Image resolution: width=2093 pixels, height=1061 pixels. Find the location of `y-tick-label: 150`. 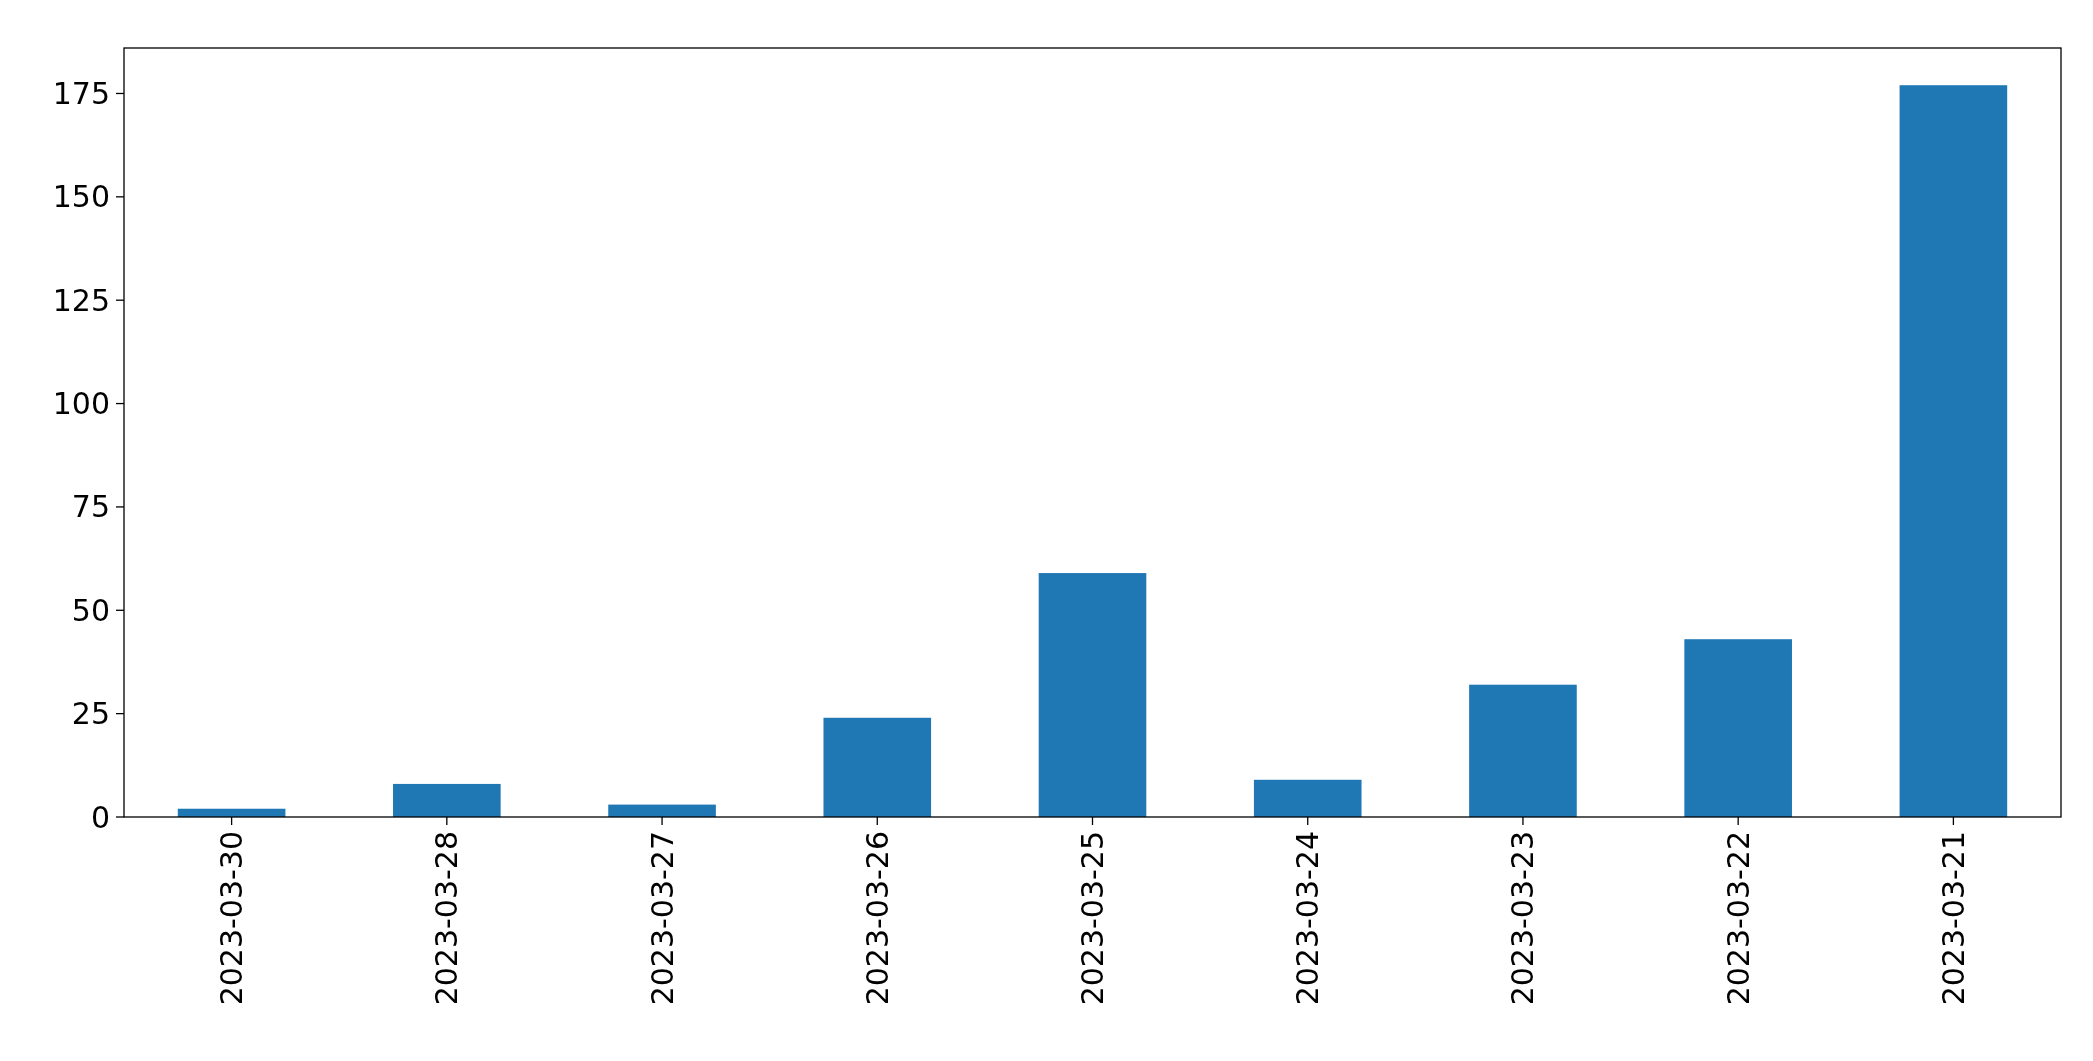

y-tick-label: 150 is located at coordinates (81, 197).